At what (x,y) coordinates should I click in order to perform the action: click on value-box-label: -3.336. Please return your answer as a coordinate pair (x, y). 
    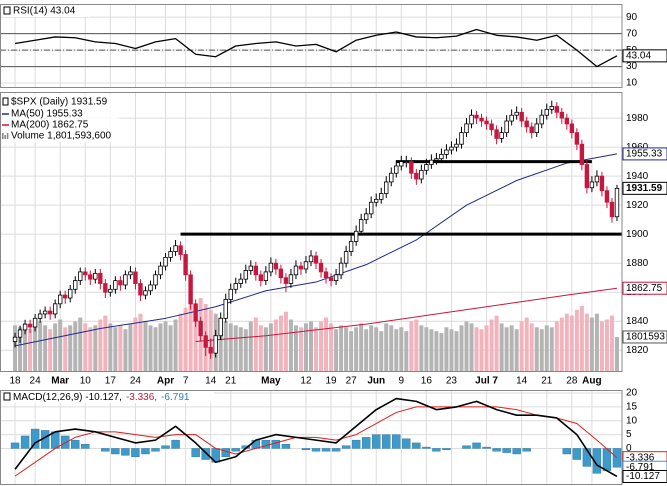
    Looking at the image, I should click on (640, 457).